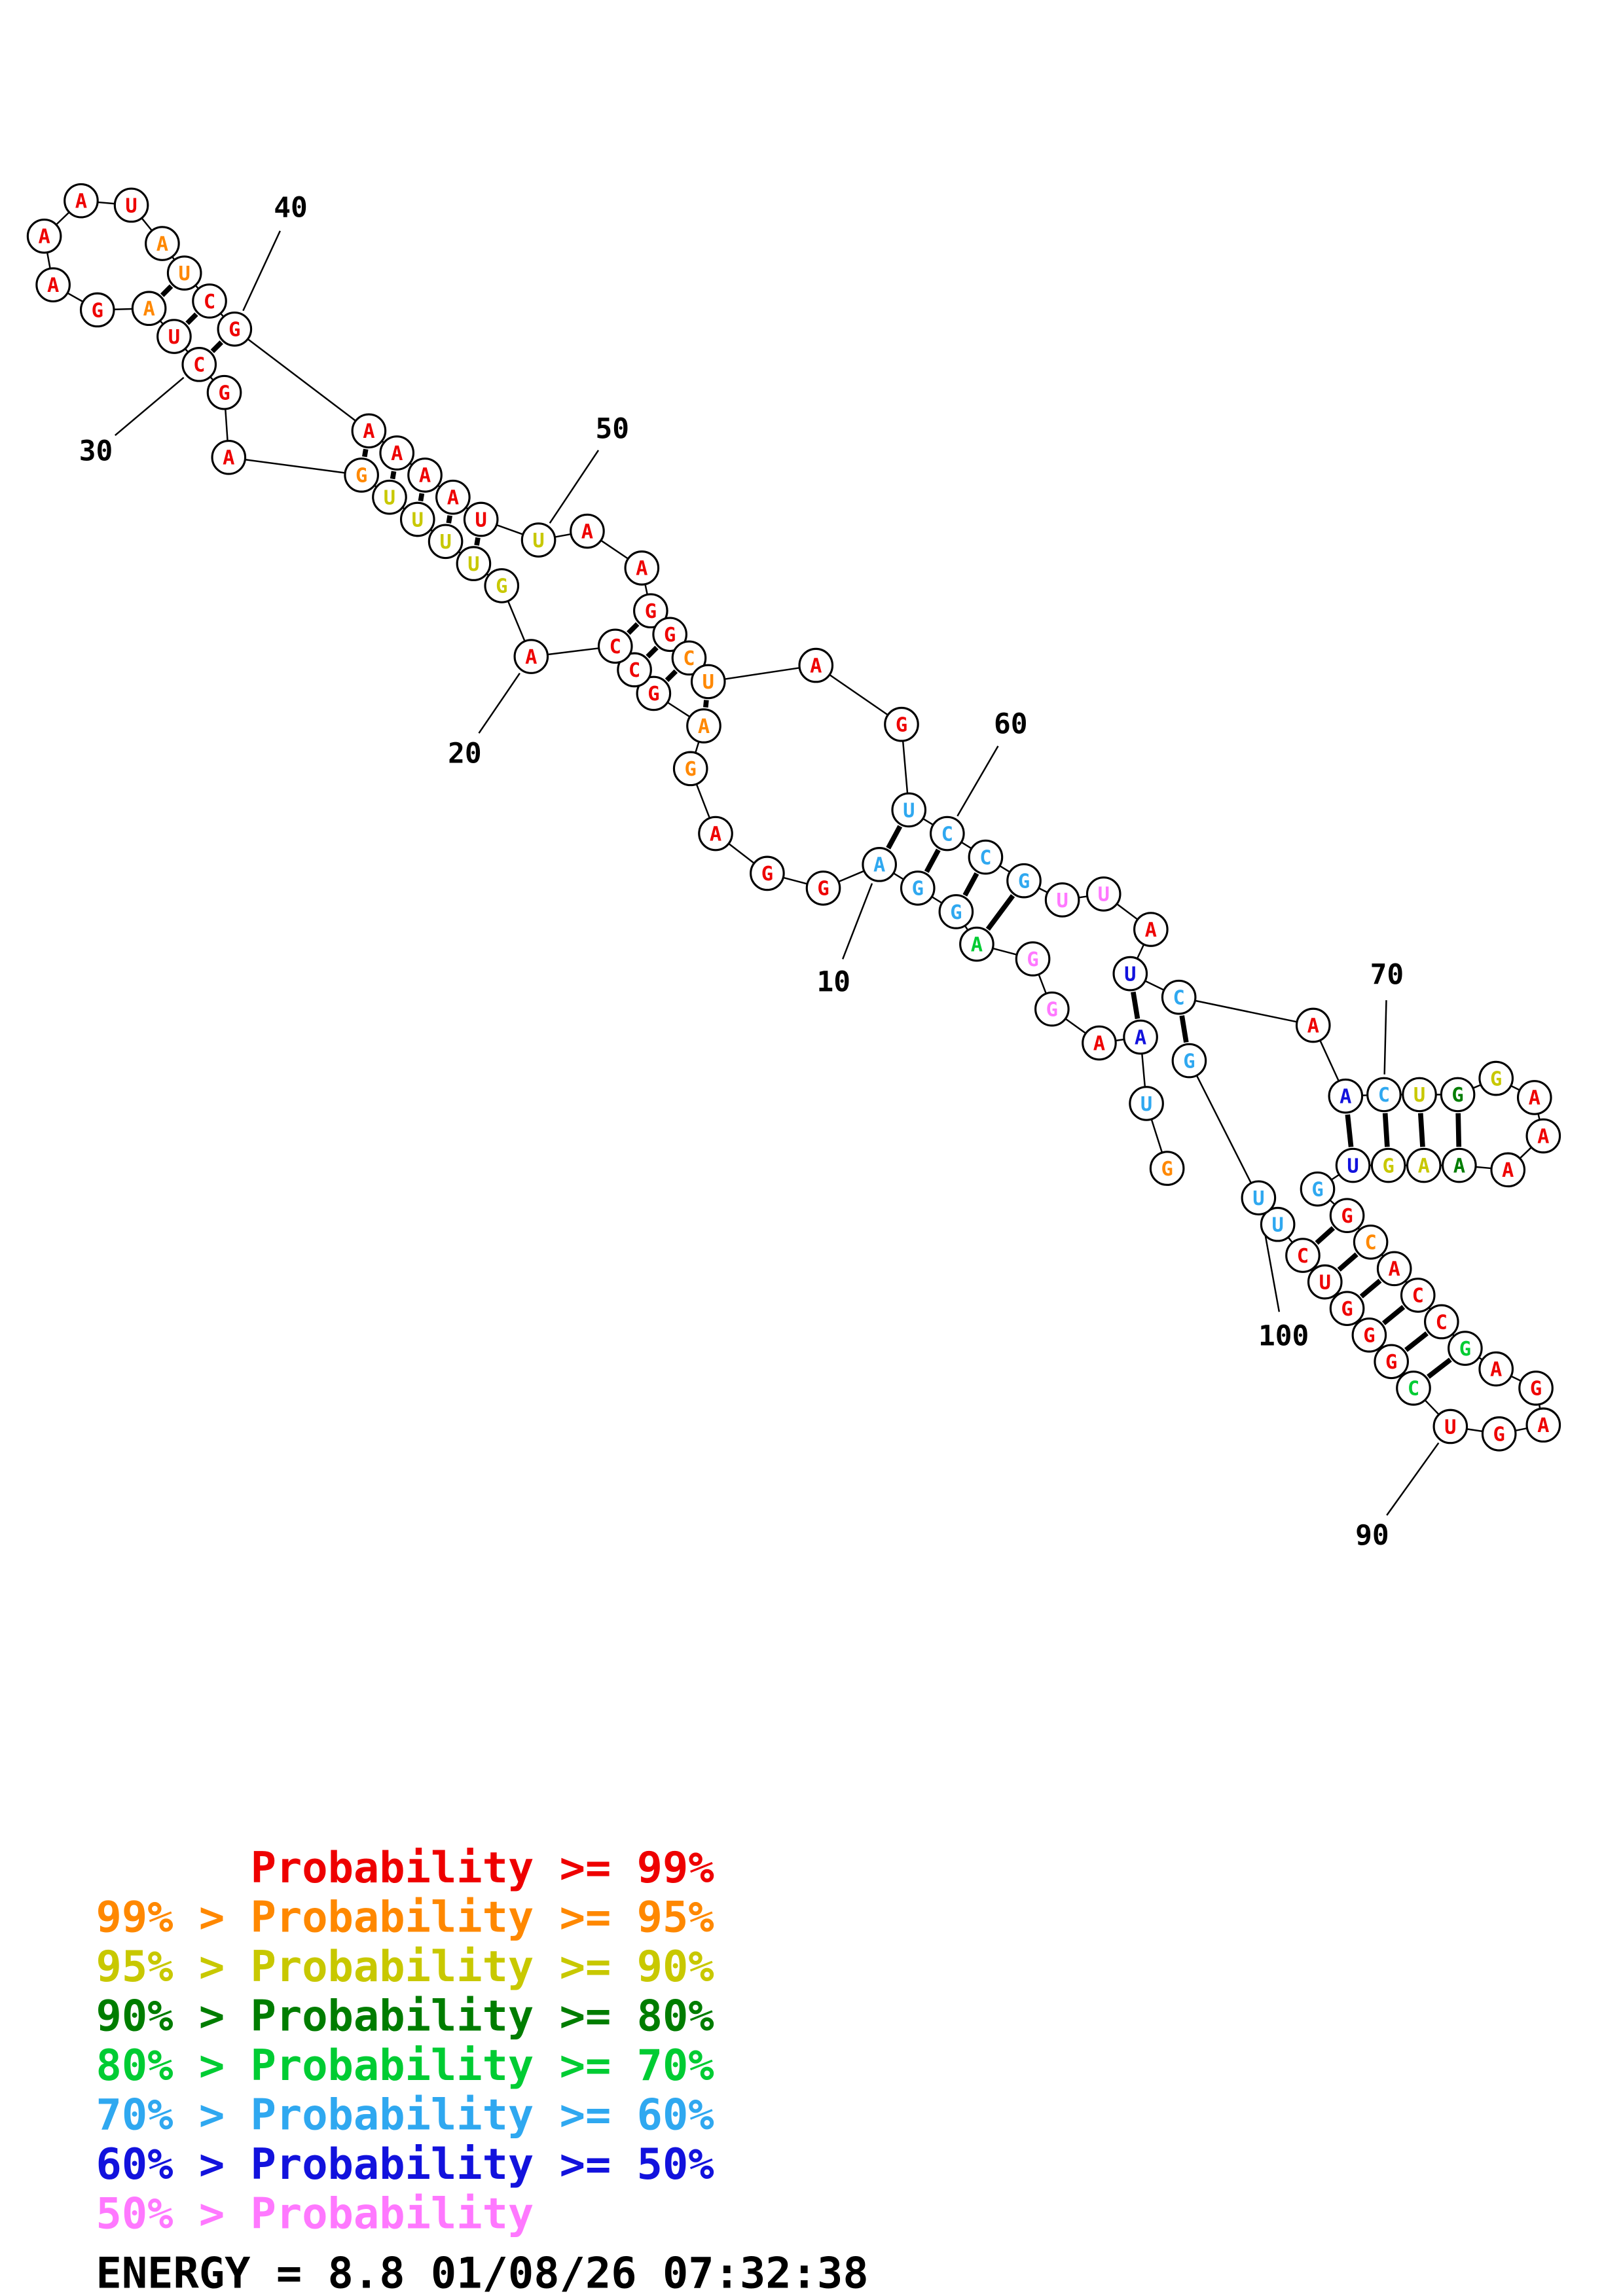 The width and height of the screenshot is (1623, 2296). I want to click on nucleotide-22: U, so click(446, 542).